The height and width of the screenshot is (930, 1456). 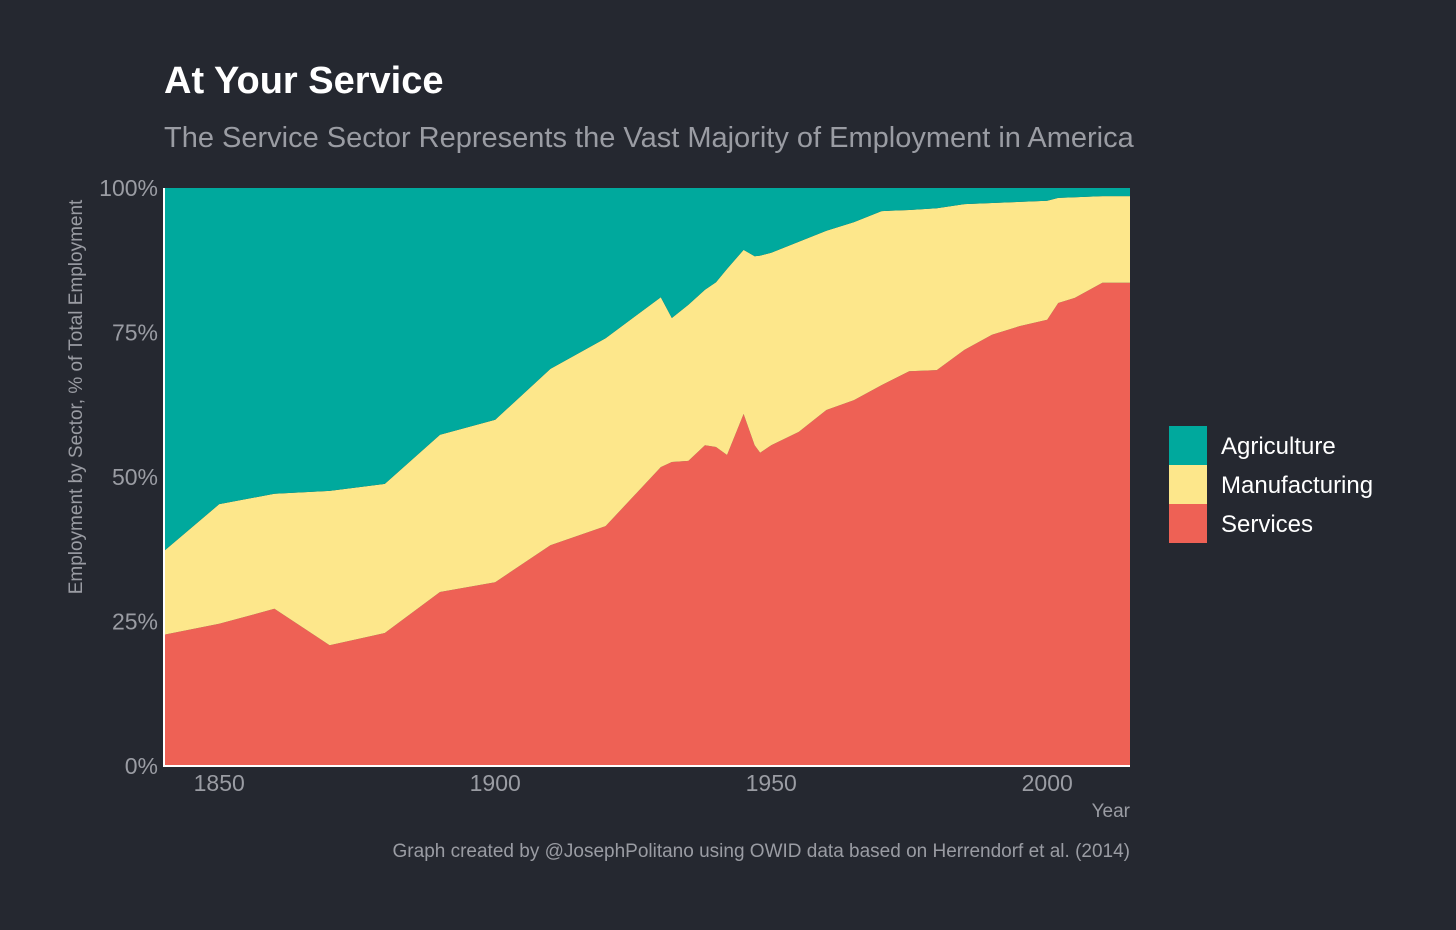 I want to click on x-tick-label: 1950, so click(x=771, y=783).